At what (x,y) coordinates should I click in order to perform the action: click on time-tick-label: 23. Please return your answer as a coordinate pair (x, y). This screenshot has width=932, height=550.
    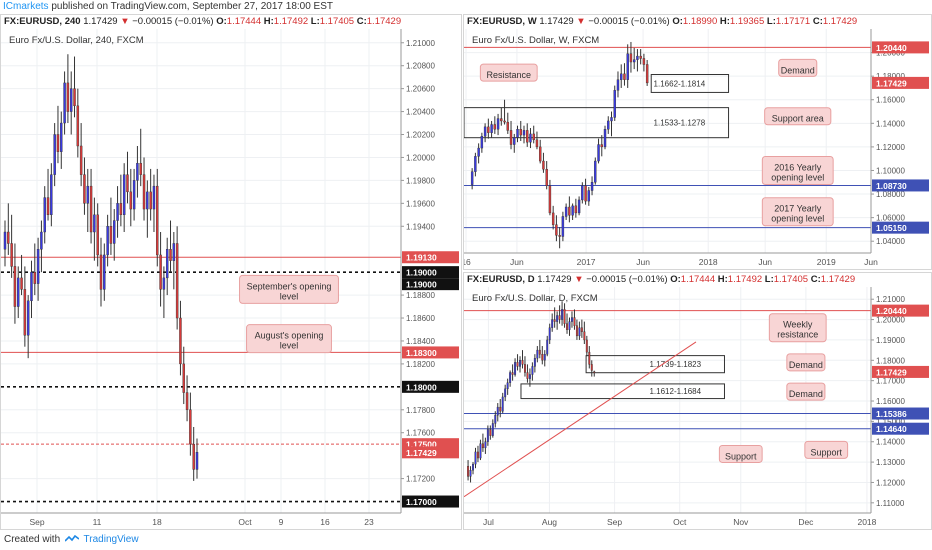
    Looking at the image, I should click on (369, 522).